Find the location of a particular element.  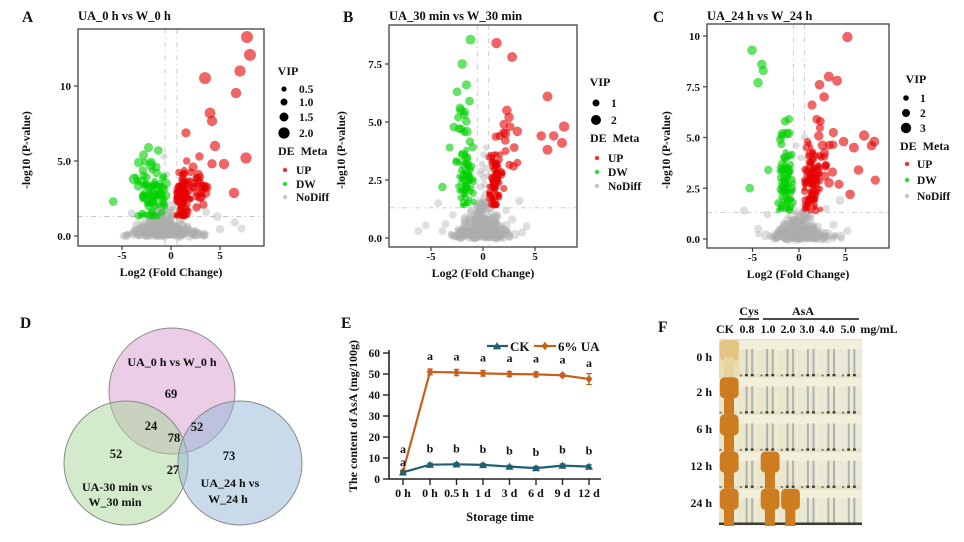

svg-text: UA-30 min vs is located at coordinates (117, 487).